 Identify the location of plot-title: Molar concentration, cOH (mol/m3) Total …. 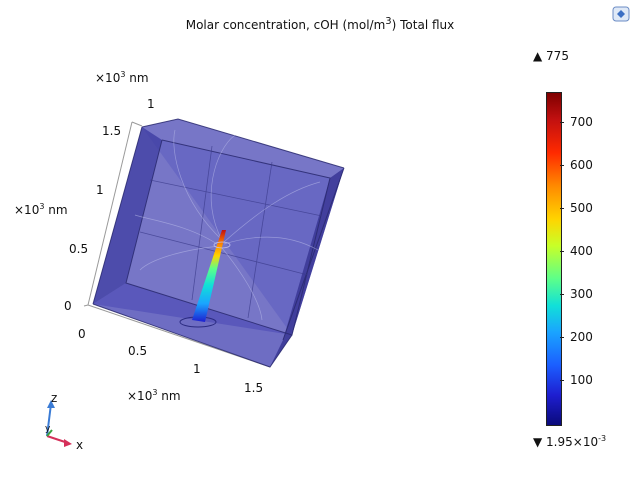
(320, 24).